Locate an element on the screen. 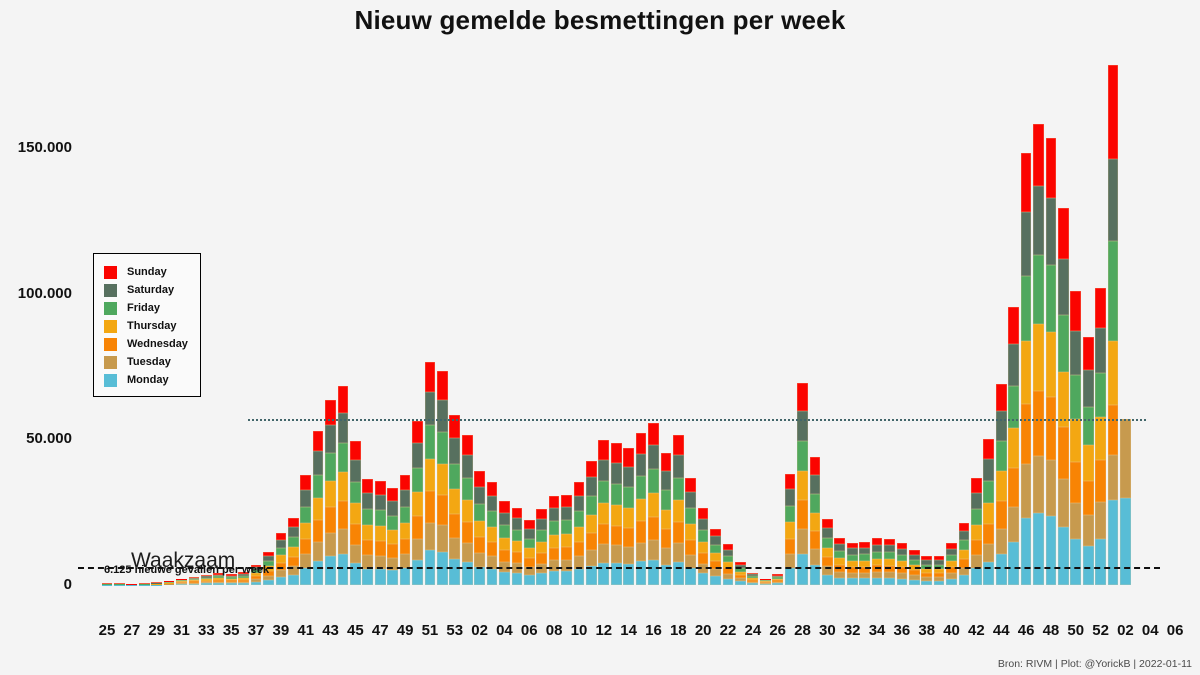 The width and height of the screenshot is (1200, 675). x-tick-label: 31 is located at coordinates (181, 630).